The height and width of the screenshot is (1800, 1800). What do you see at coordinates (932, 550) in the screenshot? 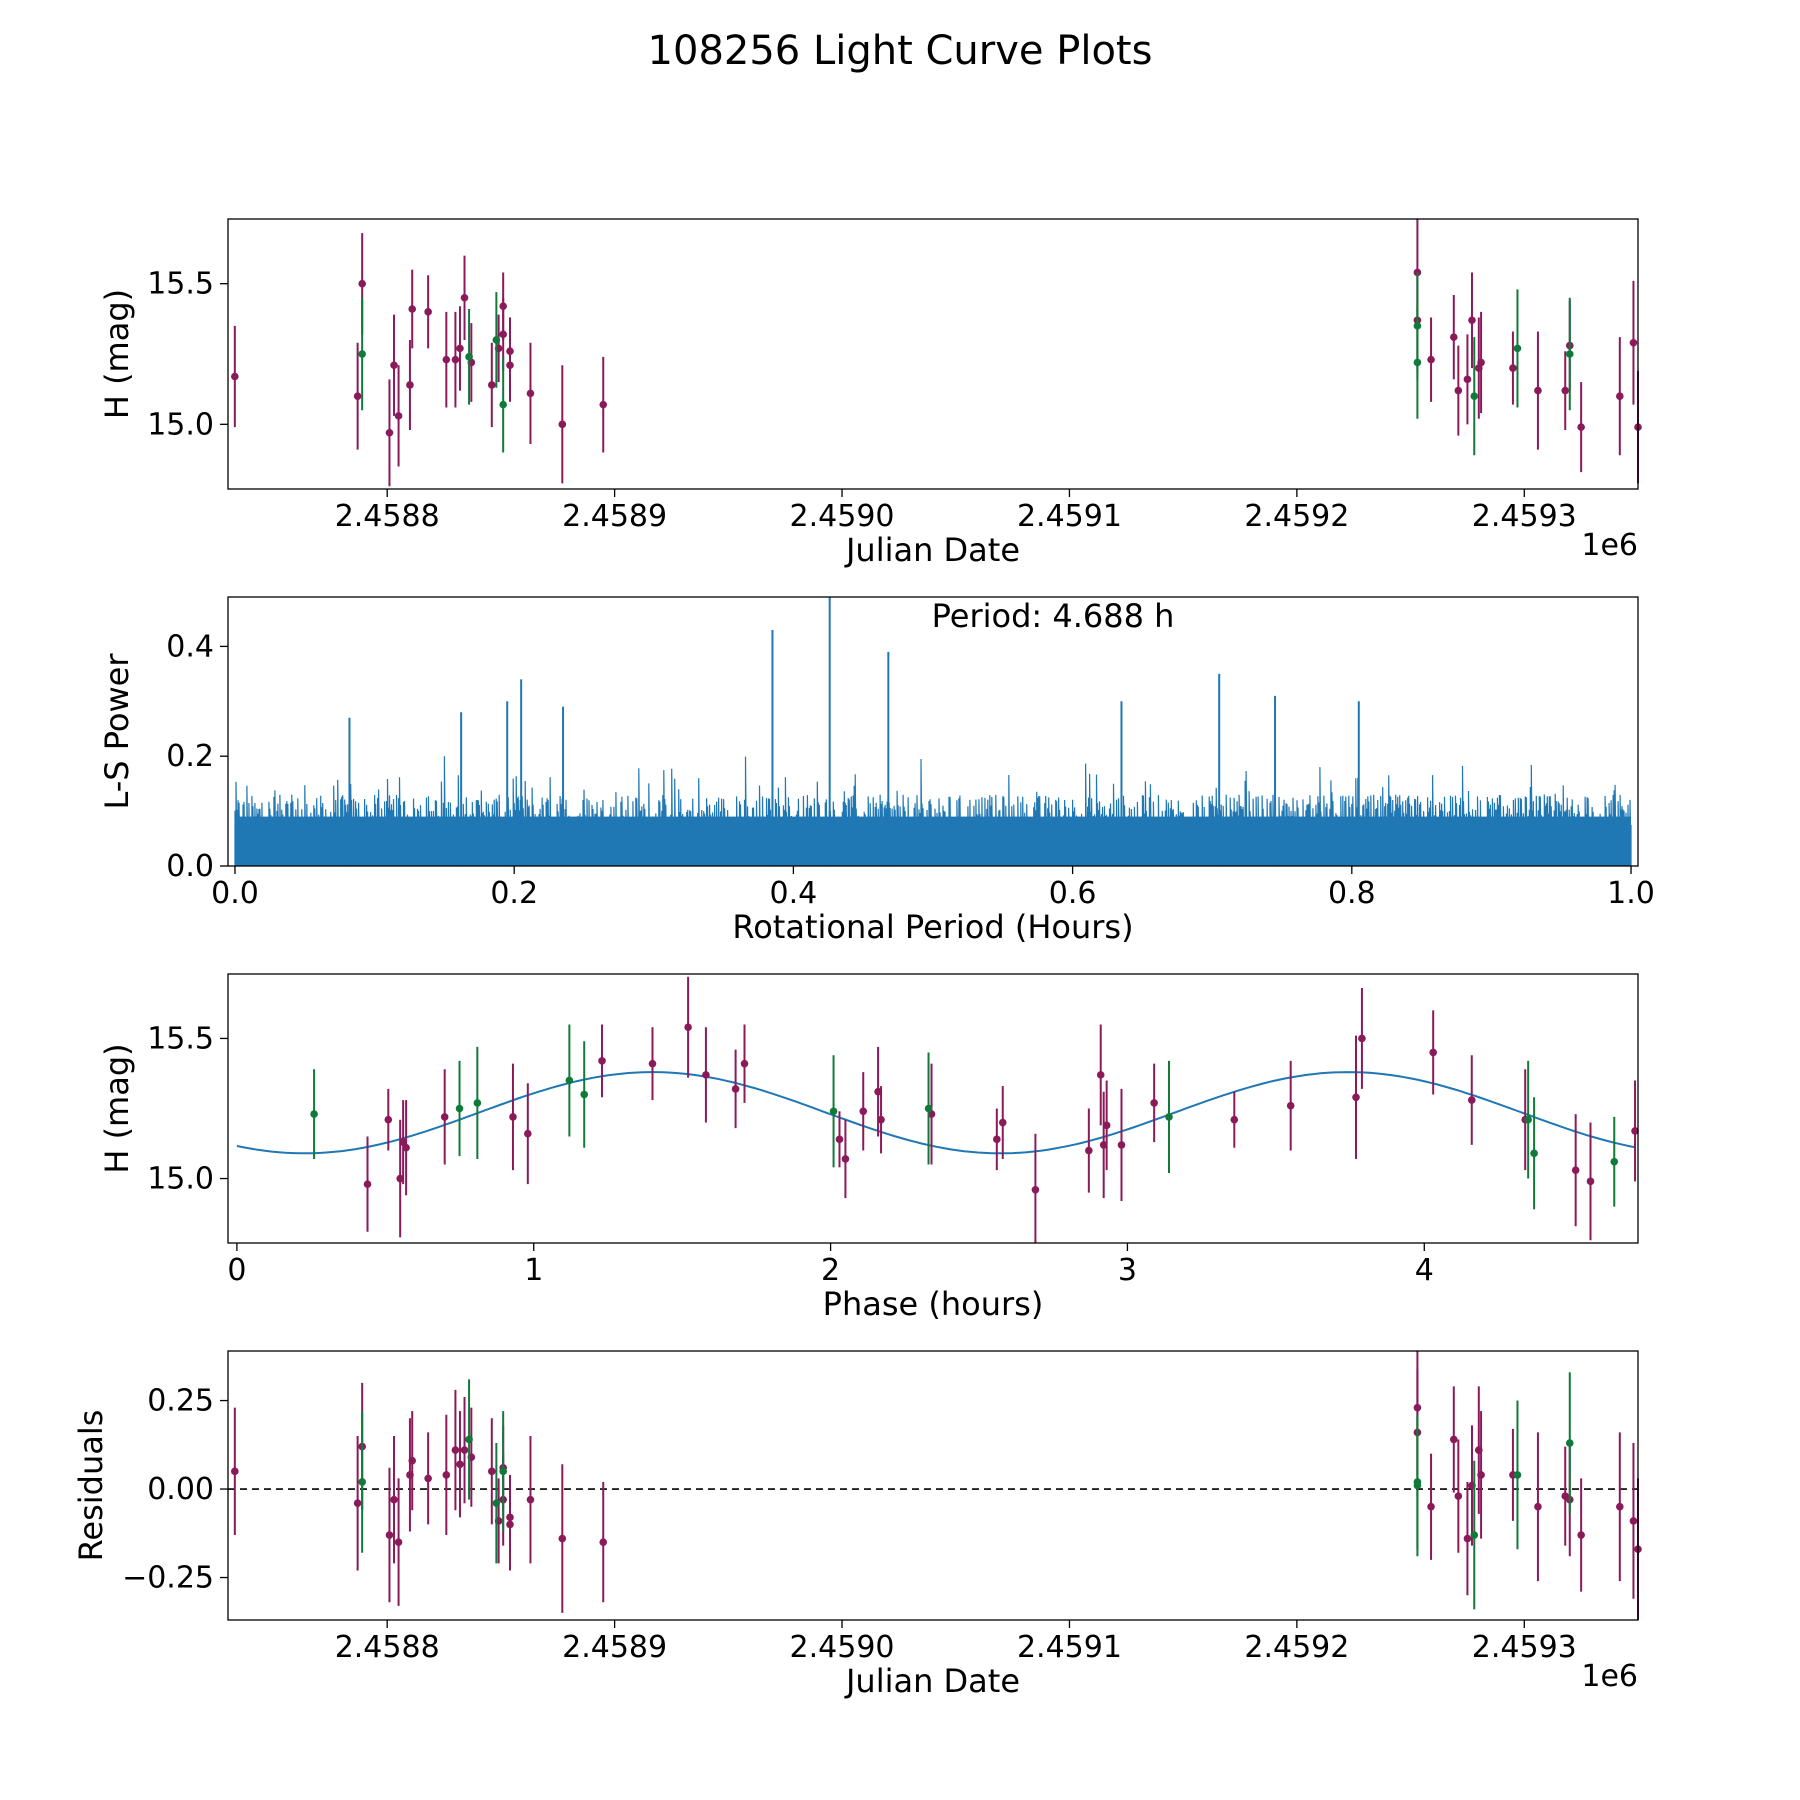
I see `x-axis-label: Julian Date` at bounding box center [932, 550].